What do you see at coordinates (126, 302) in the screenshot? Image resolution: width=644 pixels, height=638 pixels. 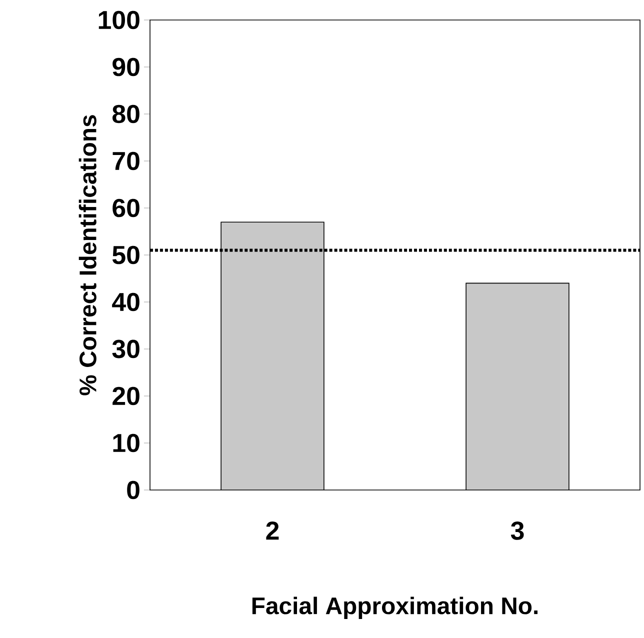 I see `y-tick-label: 40` at bounding box center [126, 302].